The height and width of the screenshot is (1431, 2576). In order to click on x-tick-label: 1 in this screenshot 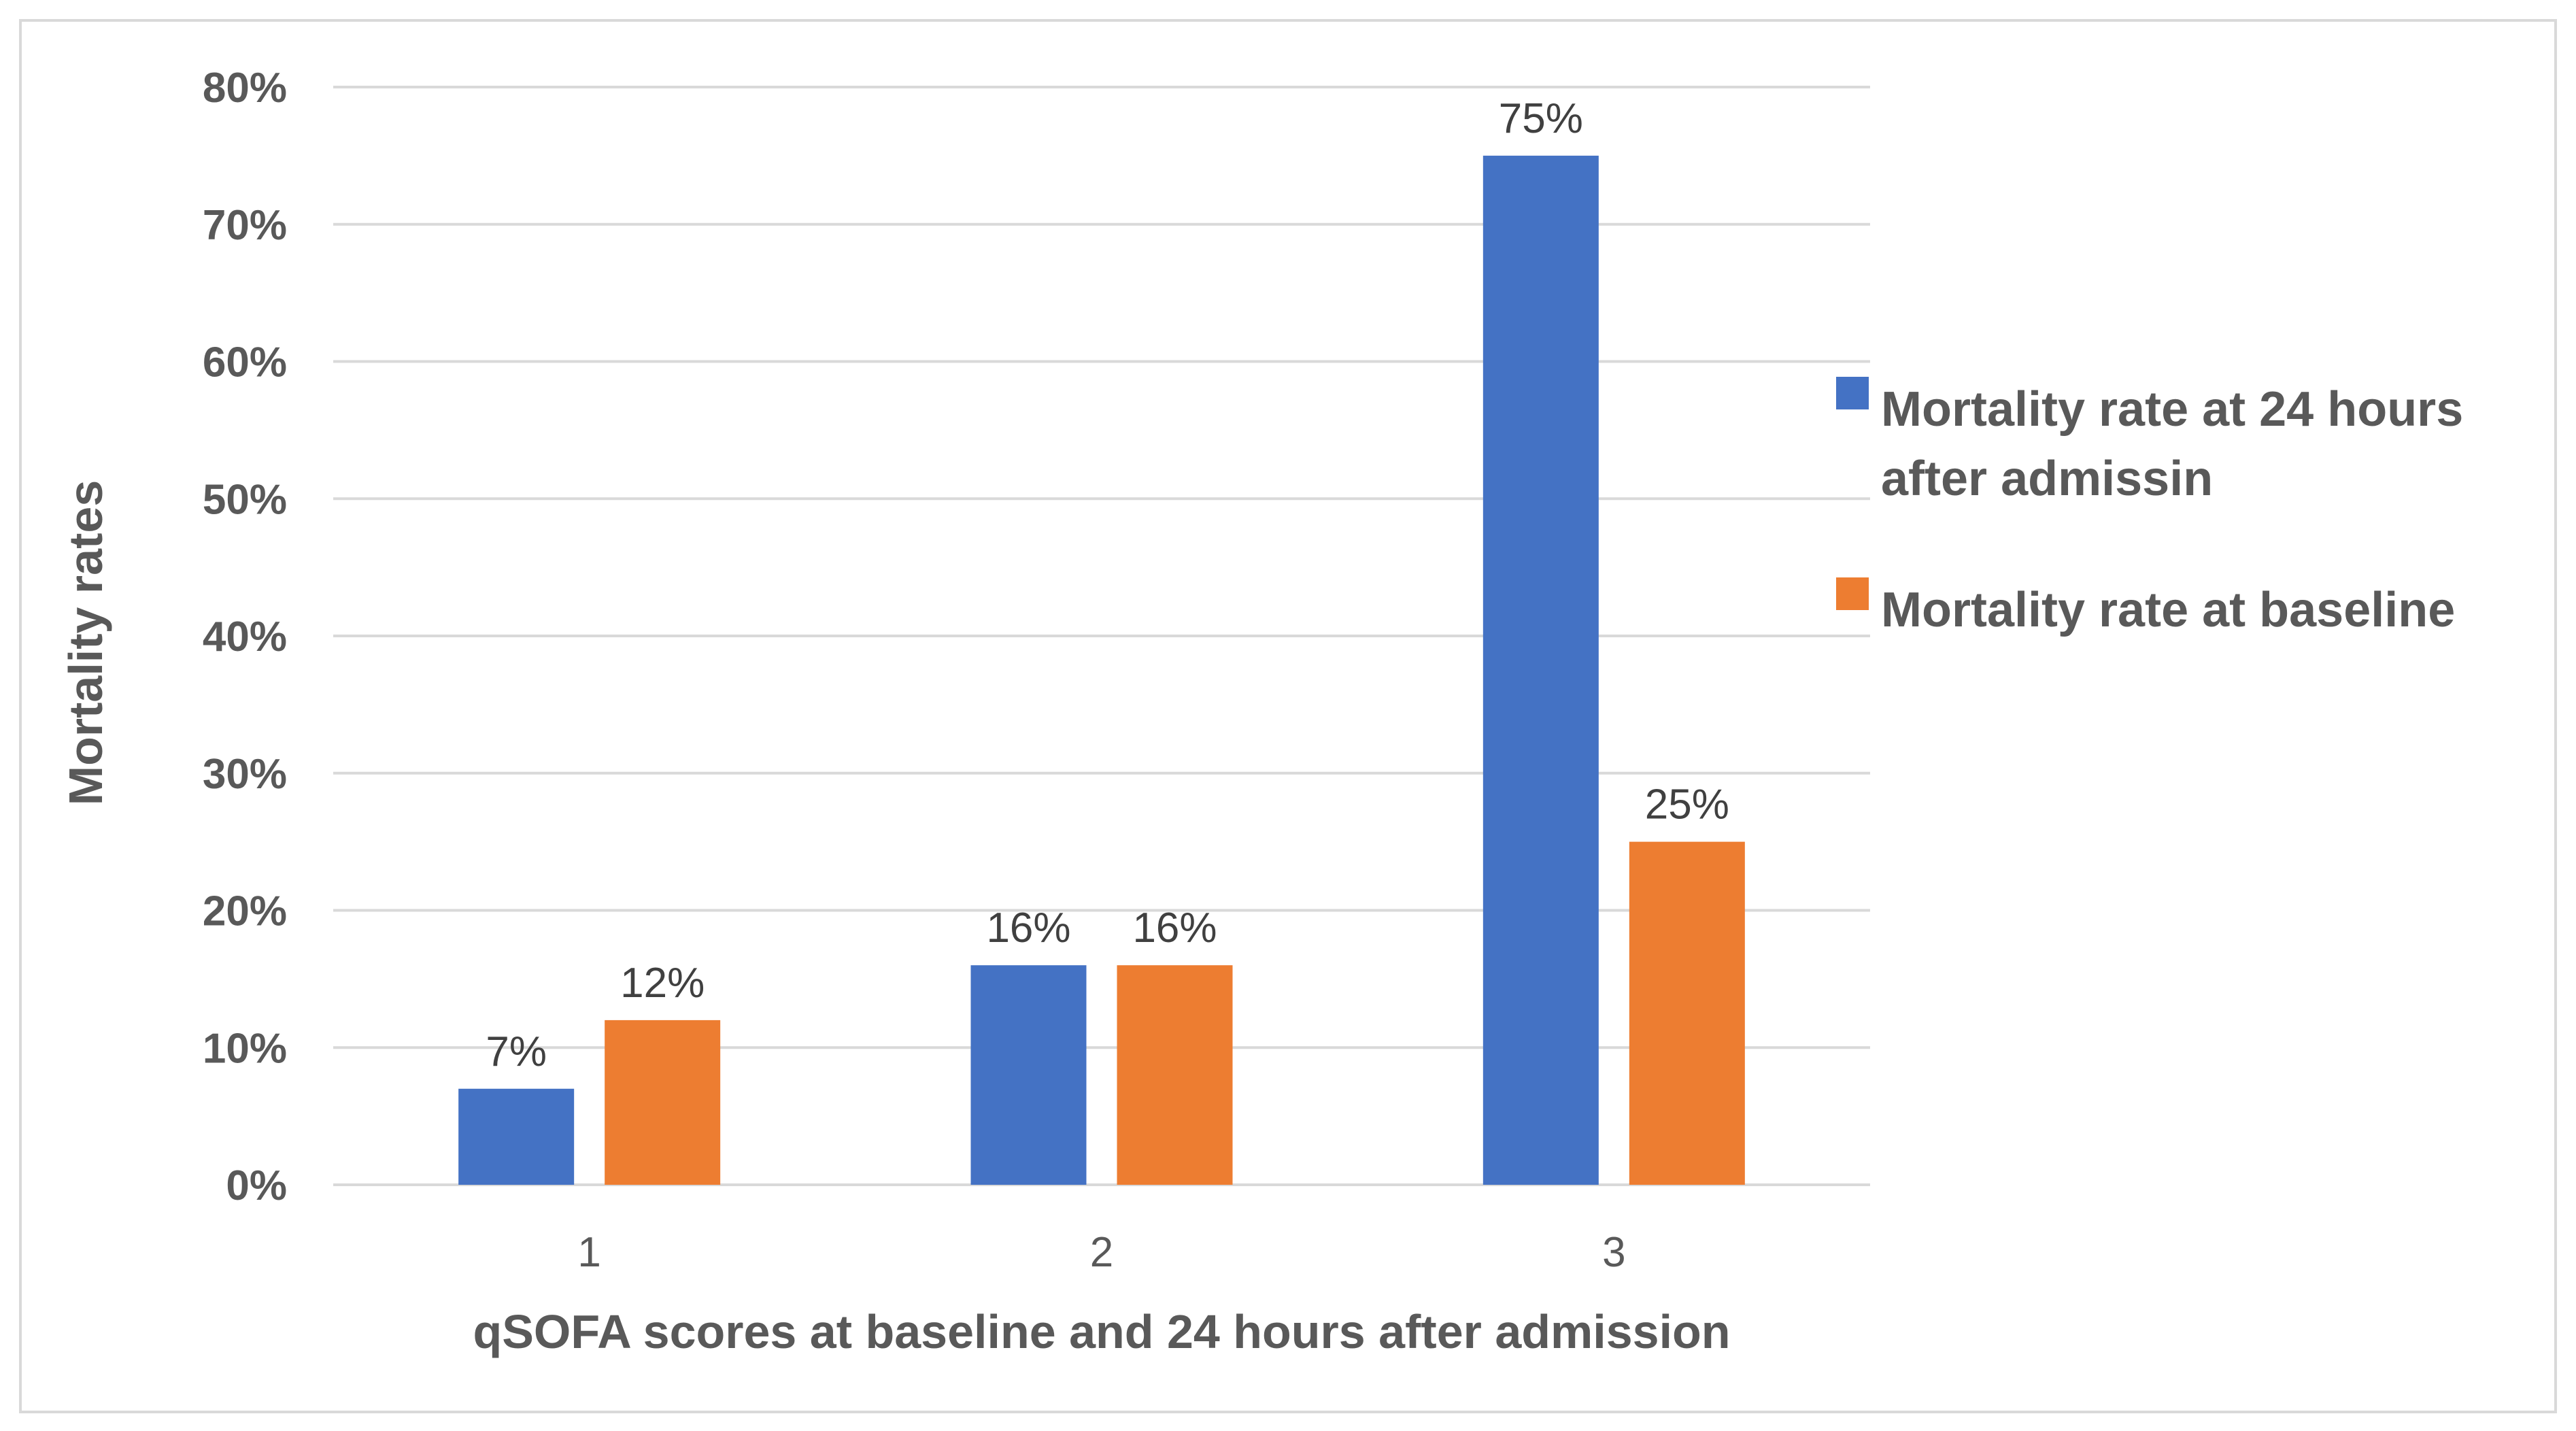, I will do `click(588, 1252)`.